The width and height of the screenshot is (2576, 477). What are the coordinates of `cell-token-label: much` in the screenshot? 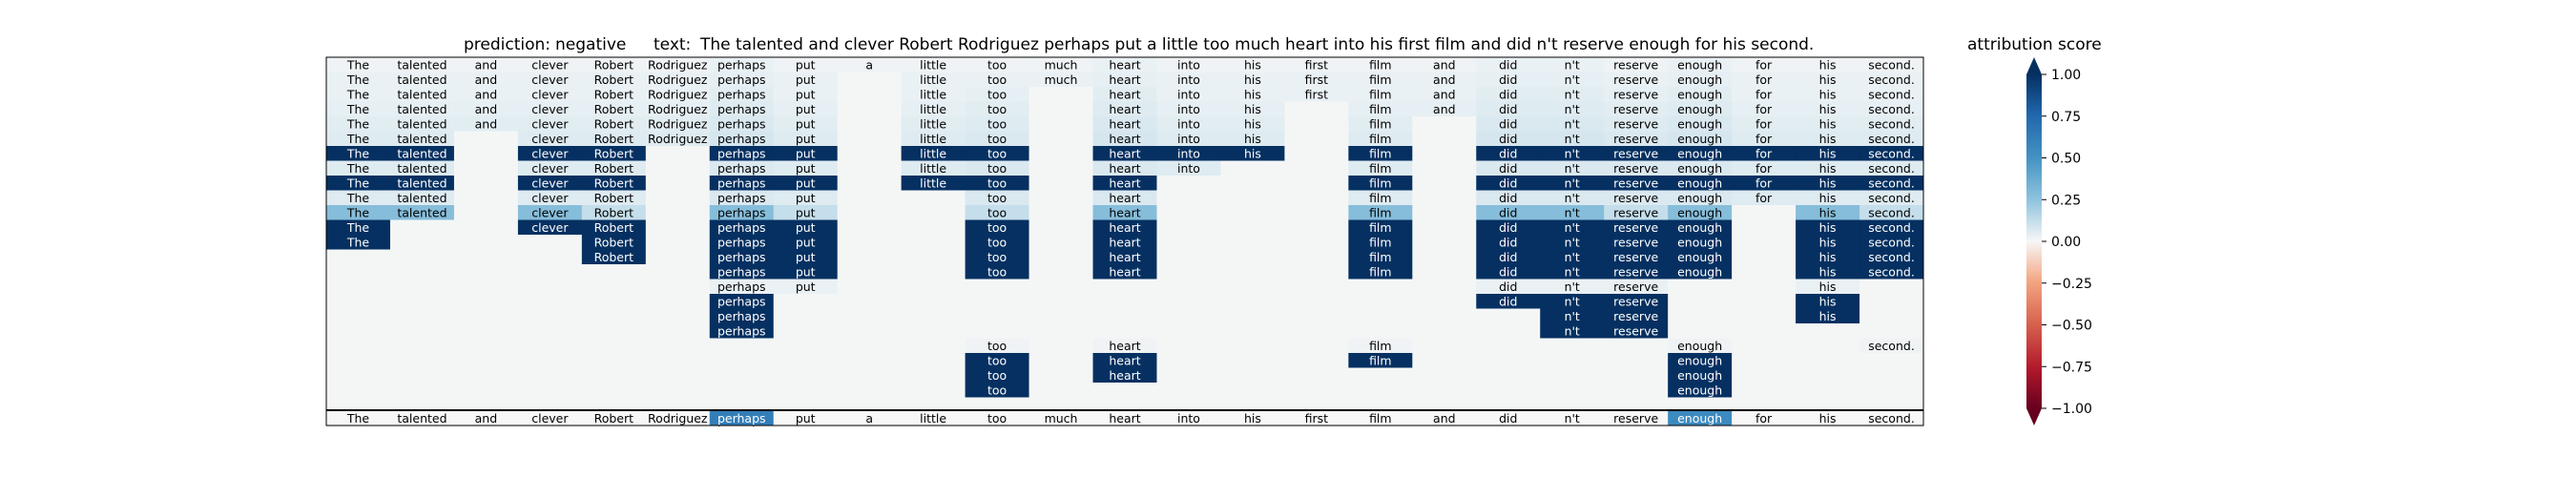 It's located at (1061, 80).